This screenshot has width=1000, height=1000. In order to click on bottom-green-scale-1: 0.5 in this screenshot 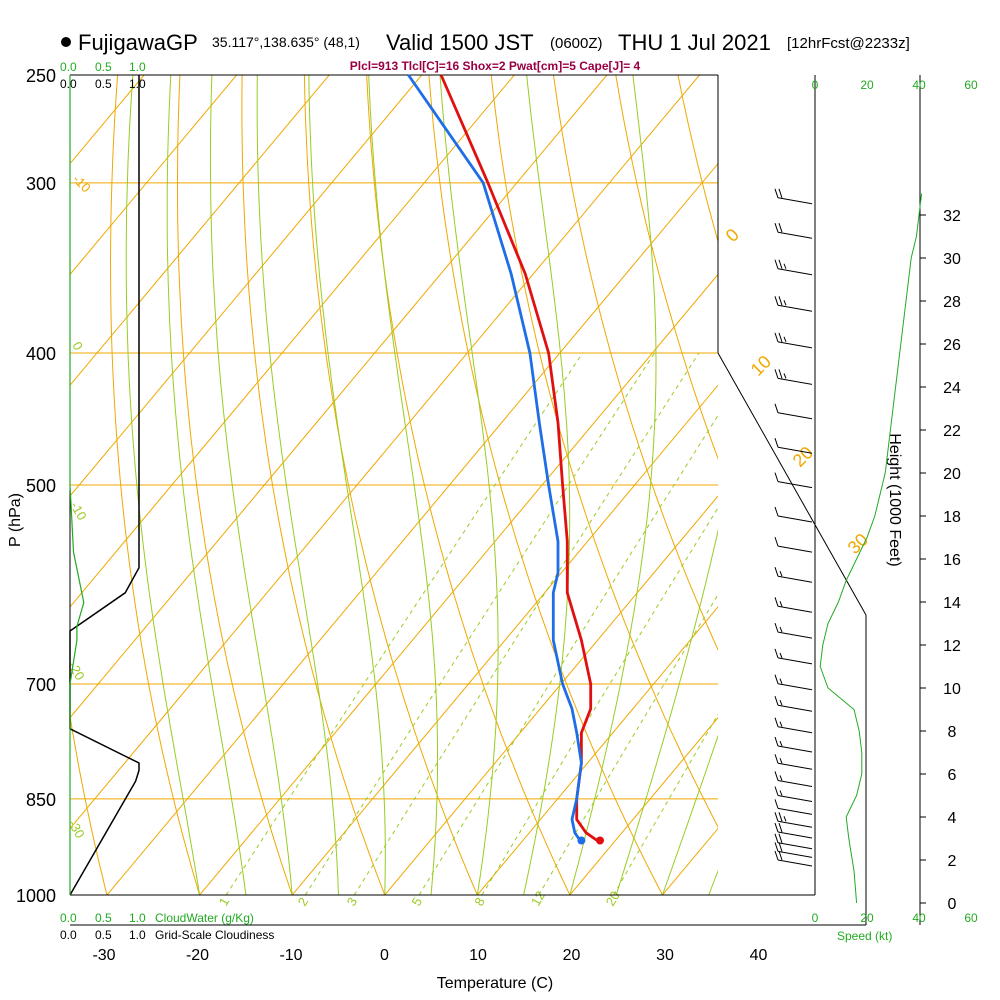, I will do `click(103, 918)`.